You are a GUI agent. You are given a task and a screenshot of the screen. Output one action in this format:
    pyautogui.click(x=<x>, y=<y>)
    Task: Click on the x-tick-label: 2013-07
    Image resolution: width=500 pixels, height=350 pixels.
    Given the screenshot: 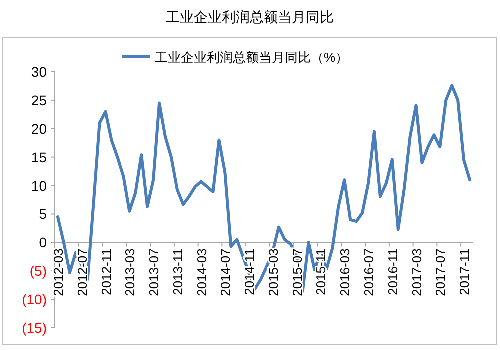 What is the action you would take?
    pyautogui.click(x=154, y=272)
    